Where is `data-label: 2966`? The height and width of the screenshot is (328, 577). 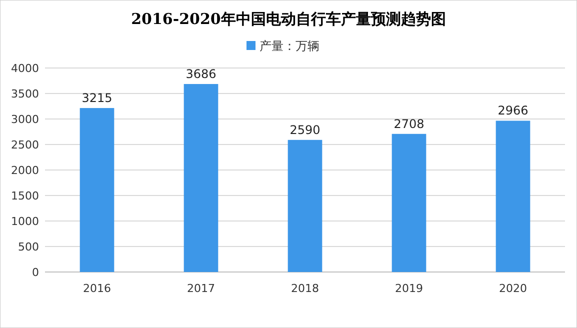
data-label: 2966 is located at coordinates (513, 111).